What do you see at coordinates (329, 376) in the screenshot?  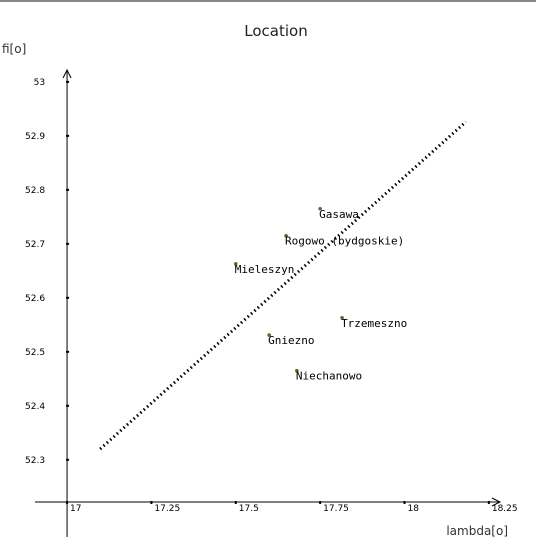 I see `point-label: Niechanowo` at bounding box center [329, 376].